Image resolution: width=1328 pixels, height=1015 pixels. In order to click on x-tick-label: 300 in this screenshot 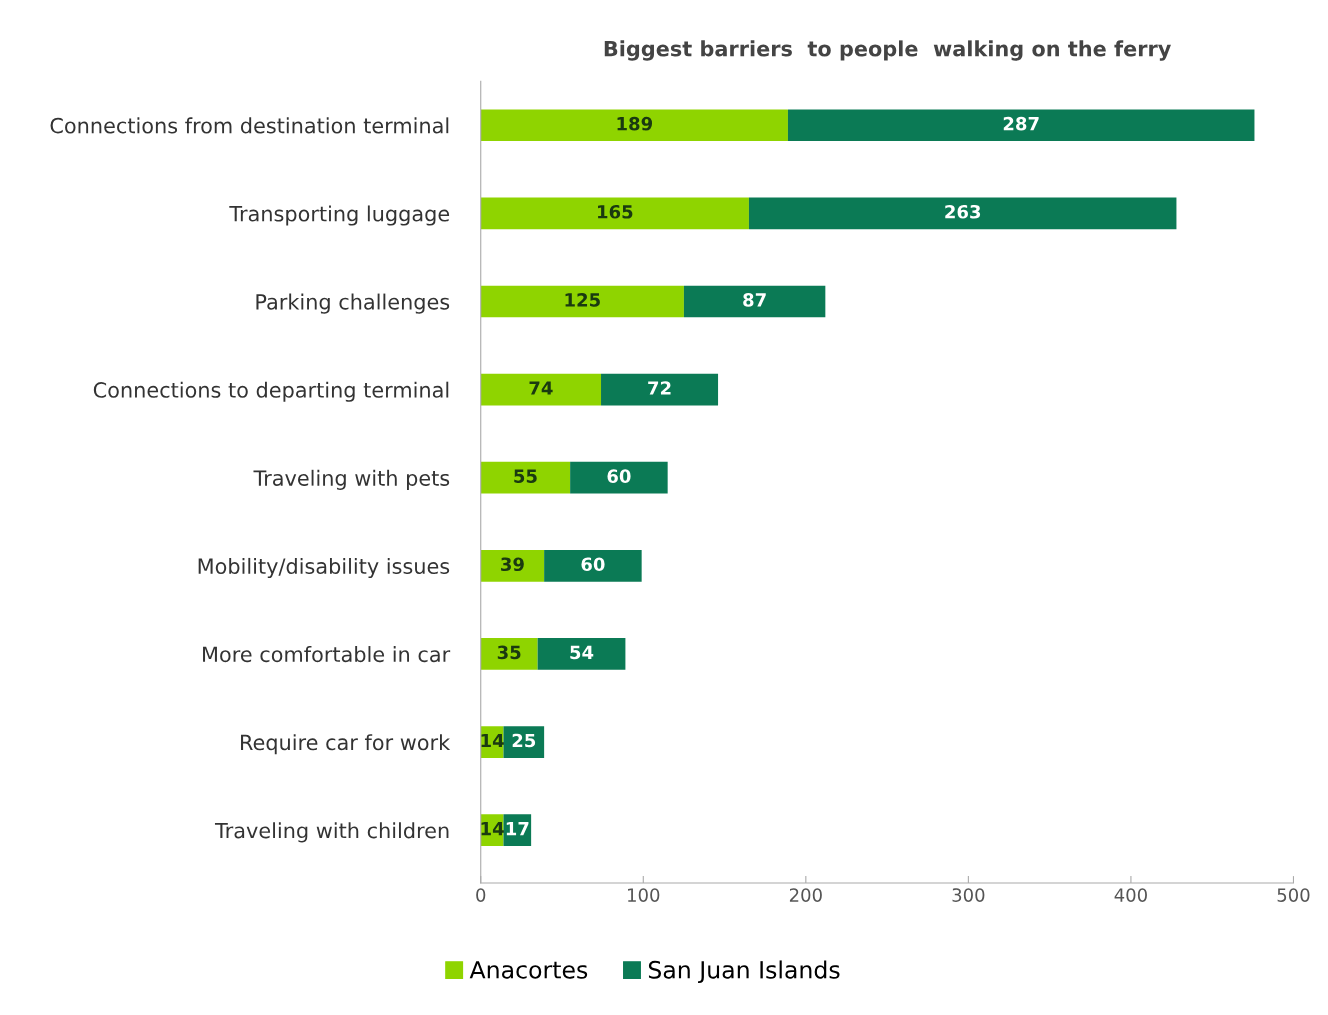, I will do `click(968, 895)`.